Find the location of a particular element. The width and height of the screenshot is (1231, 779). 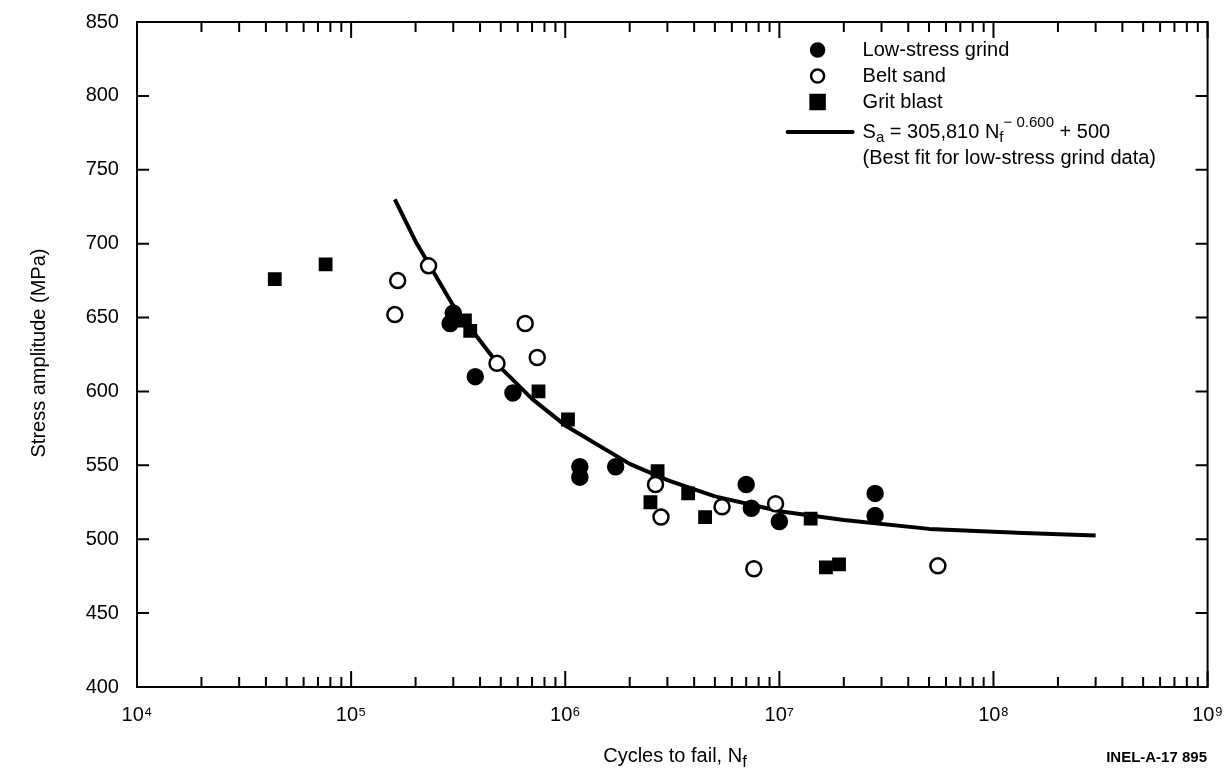

y-tick-label: 850 is located at coordinates (102, 20).